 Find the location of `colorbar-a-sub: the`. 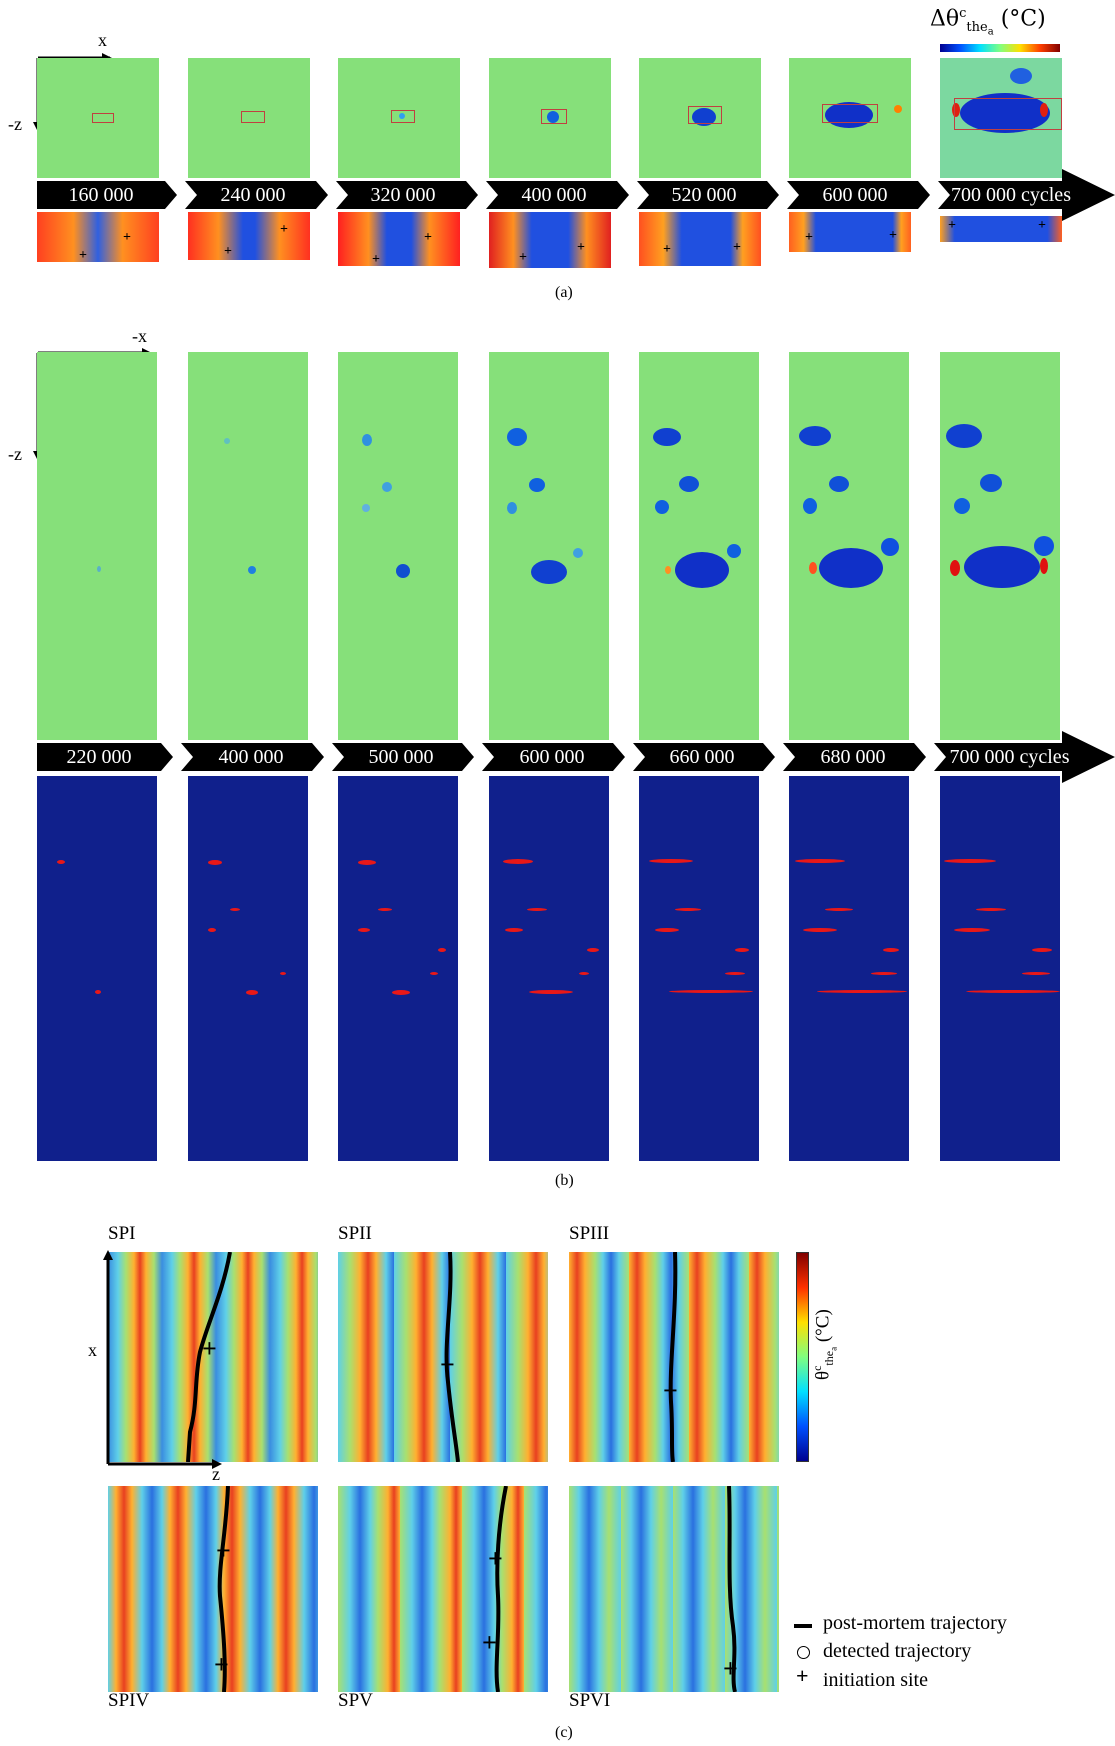

colorbar-a-sub: the is located at coordinates (977, 27).